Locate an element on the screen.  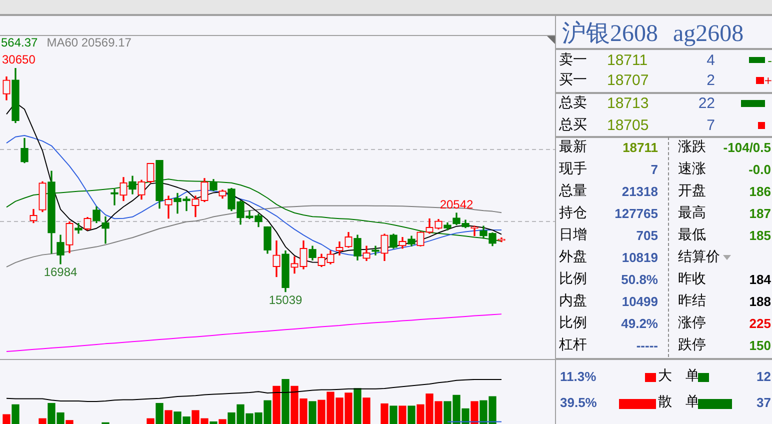
annotation: 30650 is located at coordinates (19, 59).